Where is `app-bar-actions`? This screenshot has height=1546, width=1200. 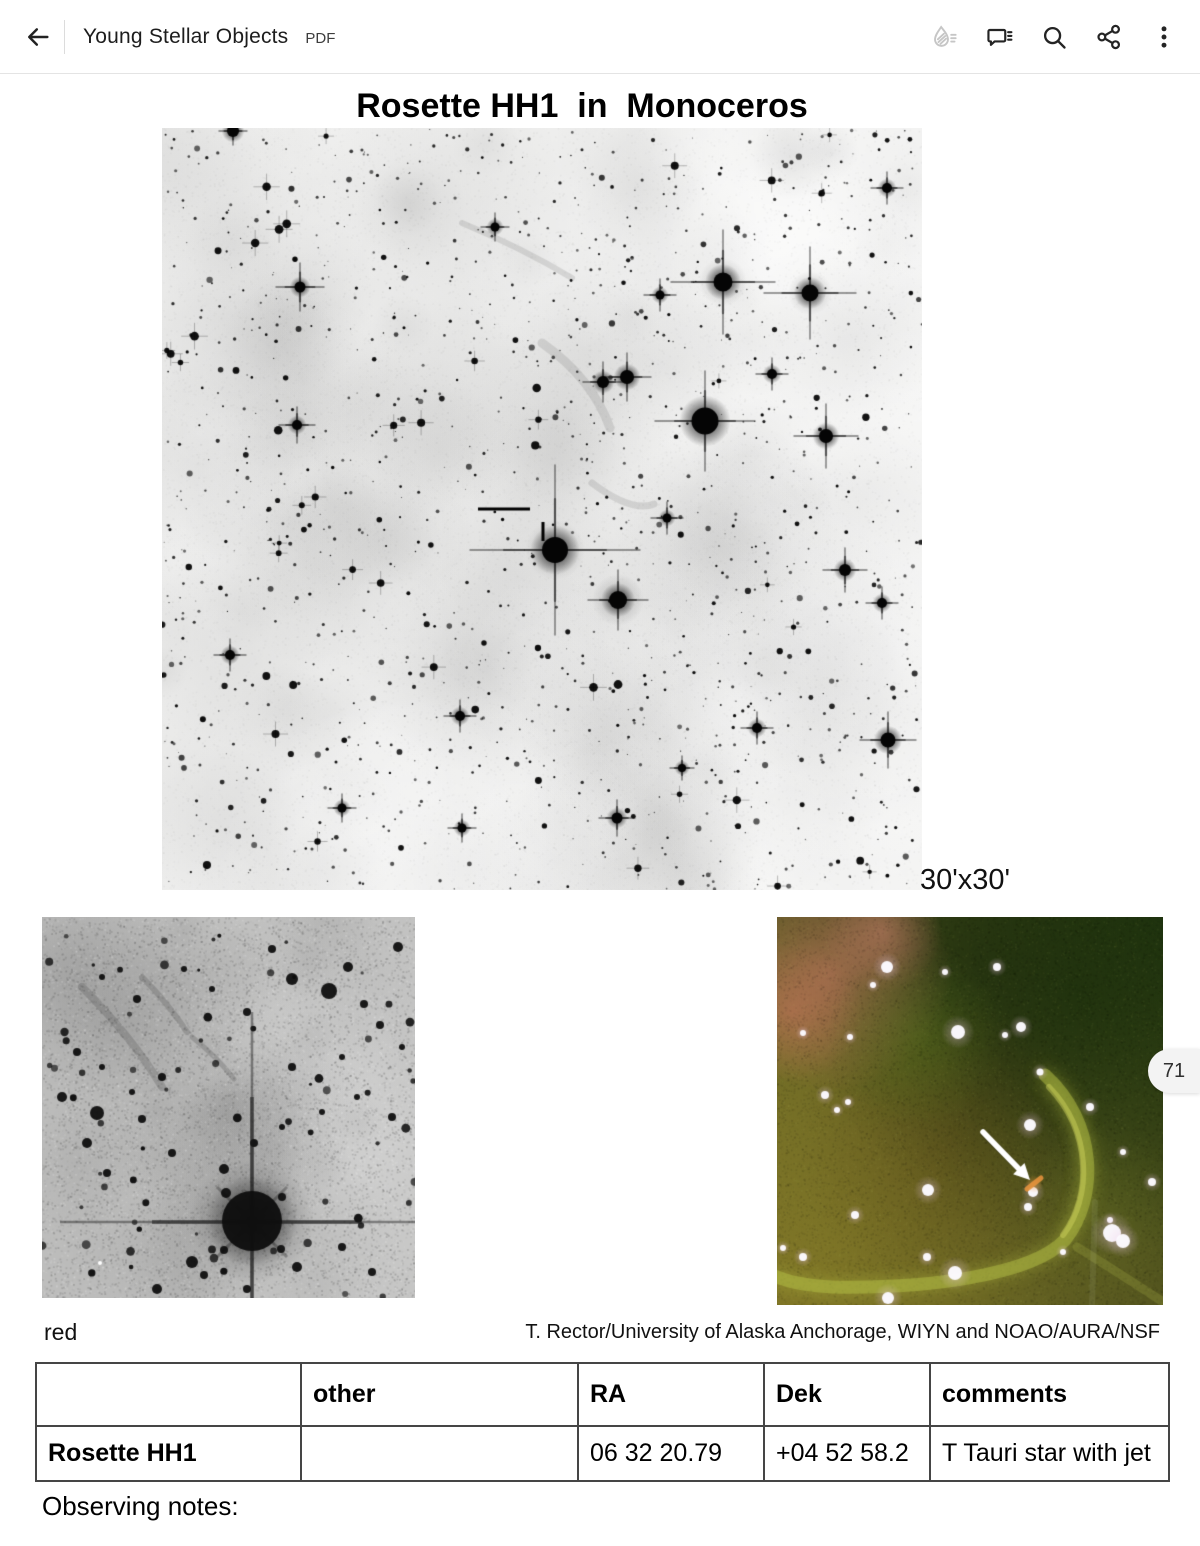
app-bar-actions is located at coordinates (1054, 37).